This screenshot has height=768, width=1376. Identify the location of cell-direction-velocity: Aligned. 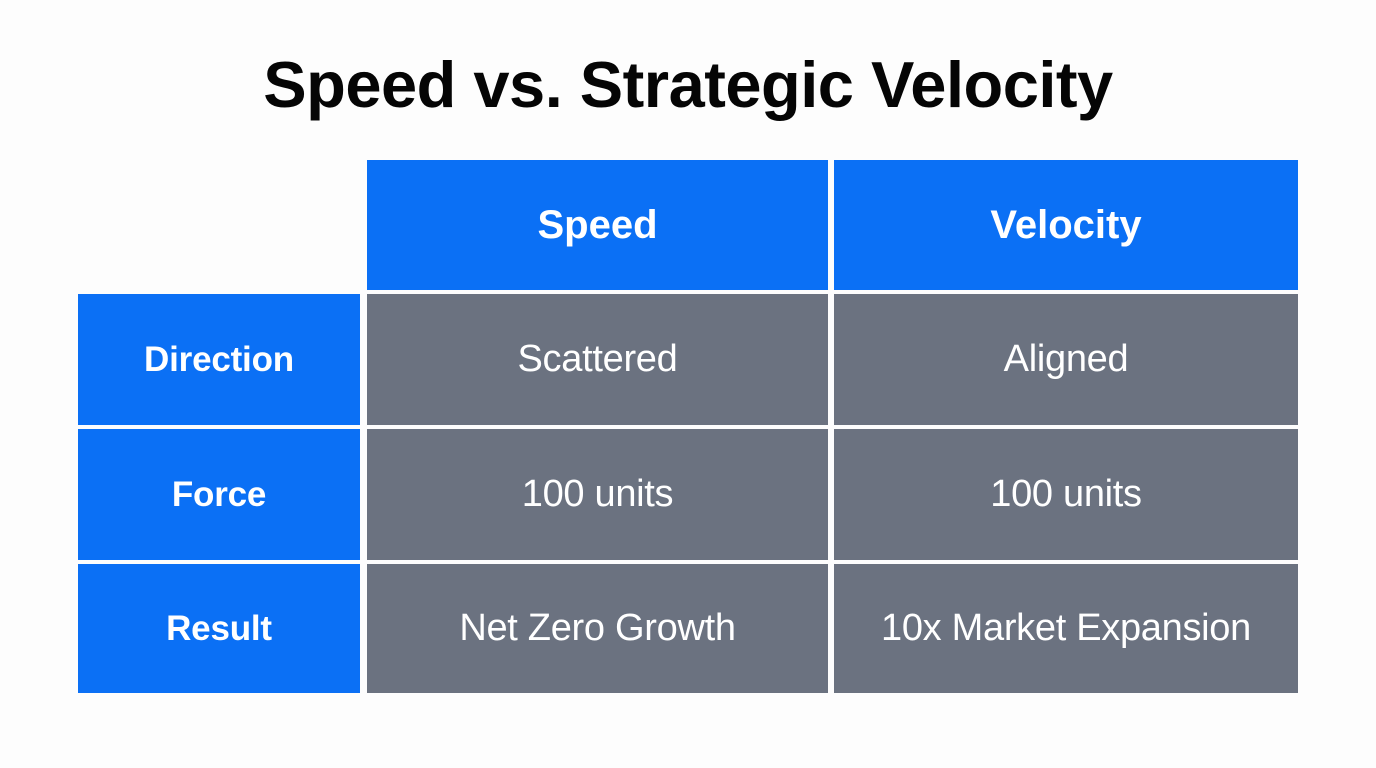
(1066, 359).